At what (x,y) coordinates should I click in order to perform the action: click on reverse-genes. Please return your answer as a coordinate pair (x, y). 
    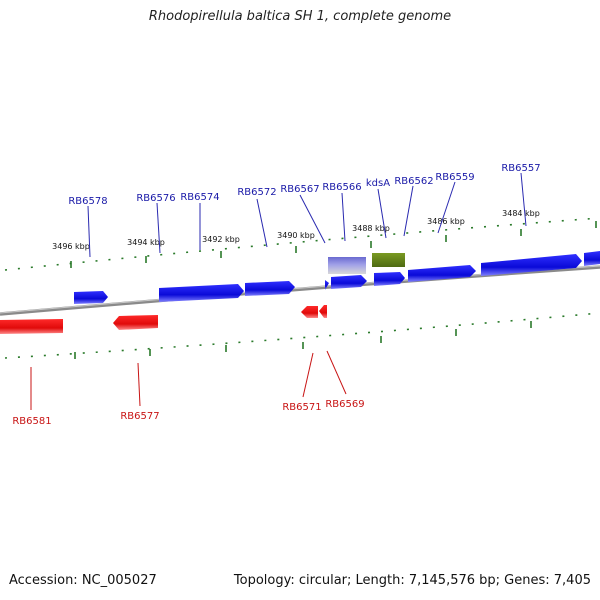
    Looking at the image, I should click on (163, 319).